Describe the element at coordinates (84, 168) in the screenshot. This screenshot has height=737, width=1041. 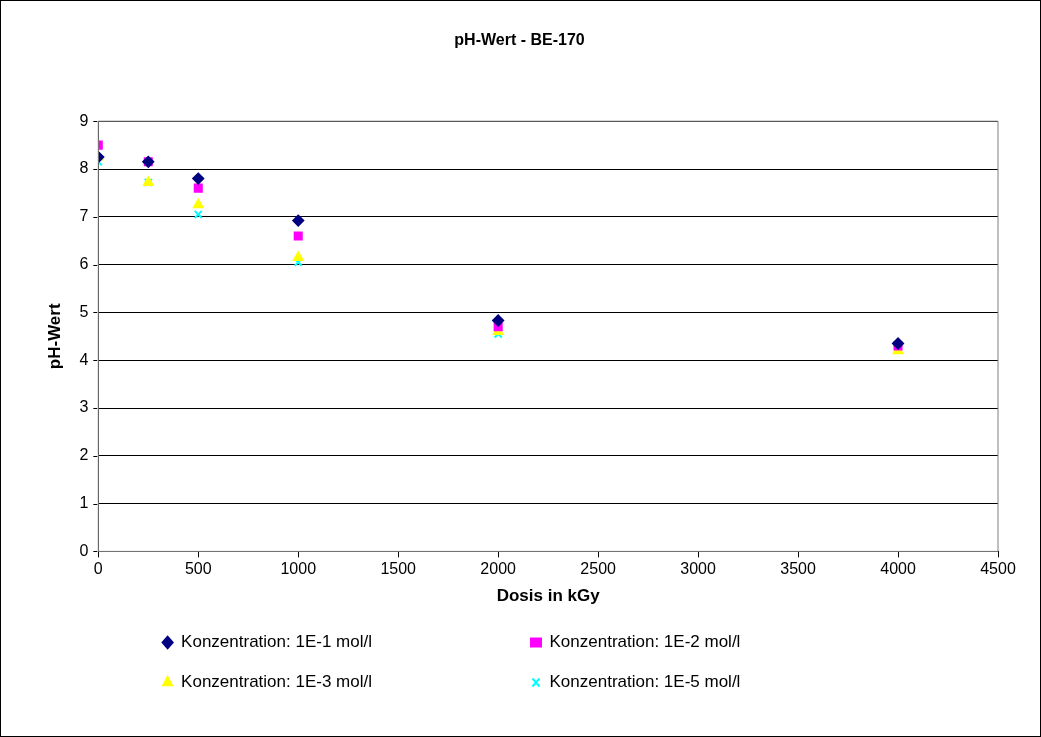
I see `y-tick-label: 8` at that location.